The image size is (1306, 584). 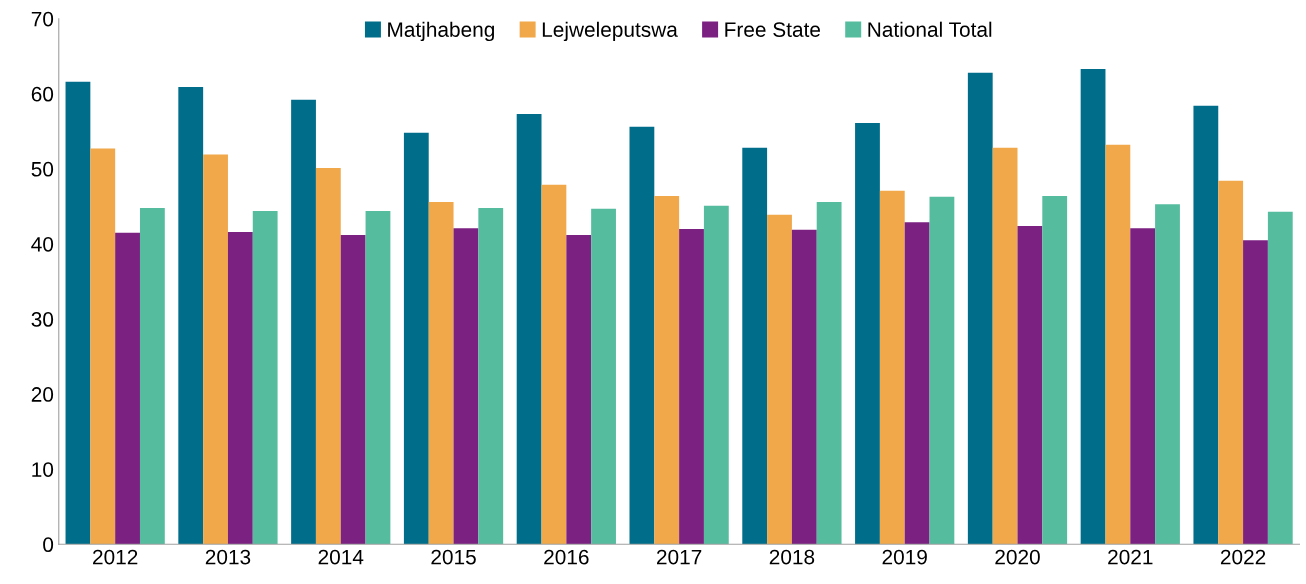 What do you see at coordinates (441, 31) in the screenshot?
I see `legend-label: Matjhabeng` at bounding box center [441, 31].